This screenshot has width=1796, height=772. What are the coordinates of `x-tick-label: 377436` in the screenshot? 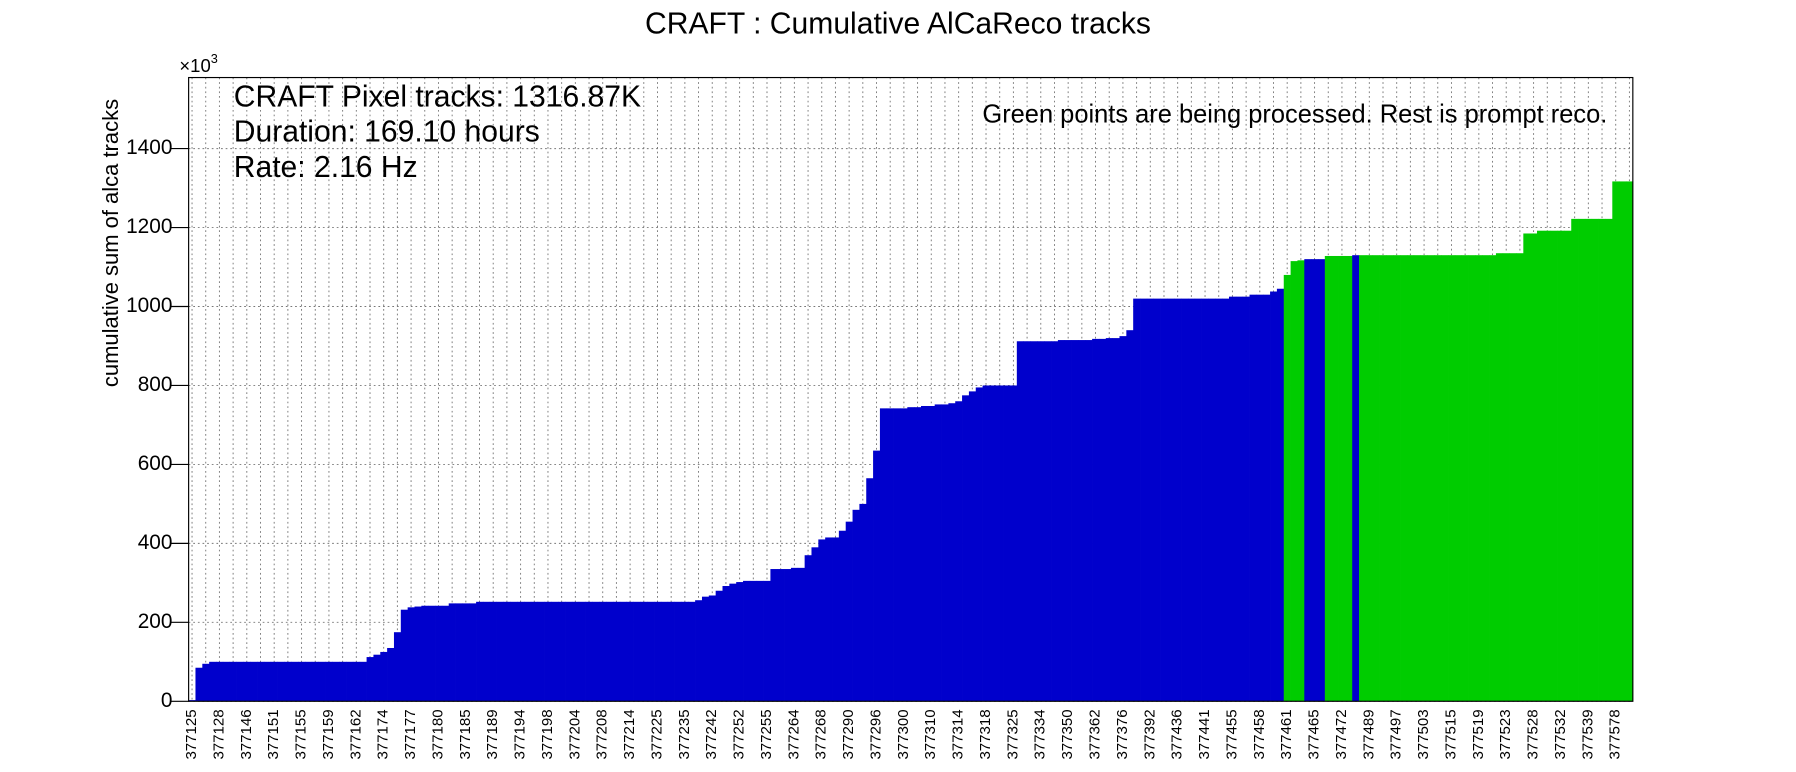 It's located at (1177, 734).